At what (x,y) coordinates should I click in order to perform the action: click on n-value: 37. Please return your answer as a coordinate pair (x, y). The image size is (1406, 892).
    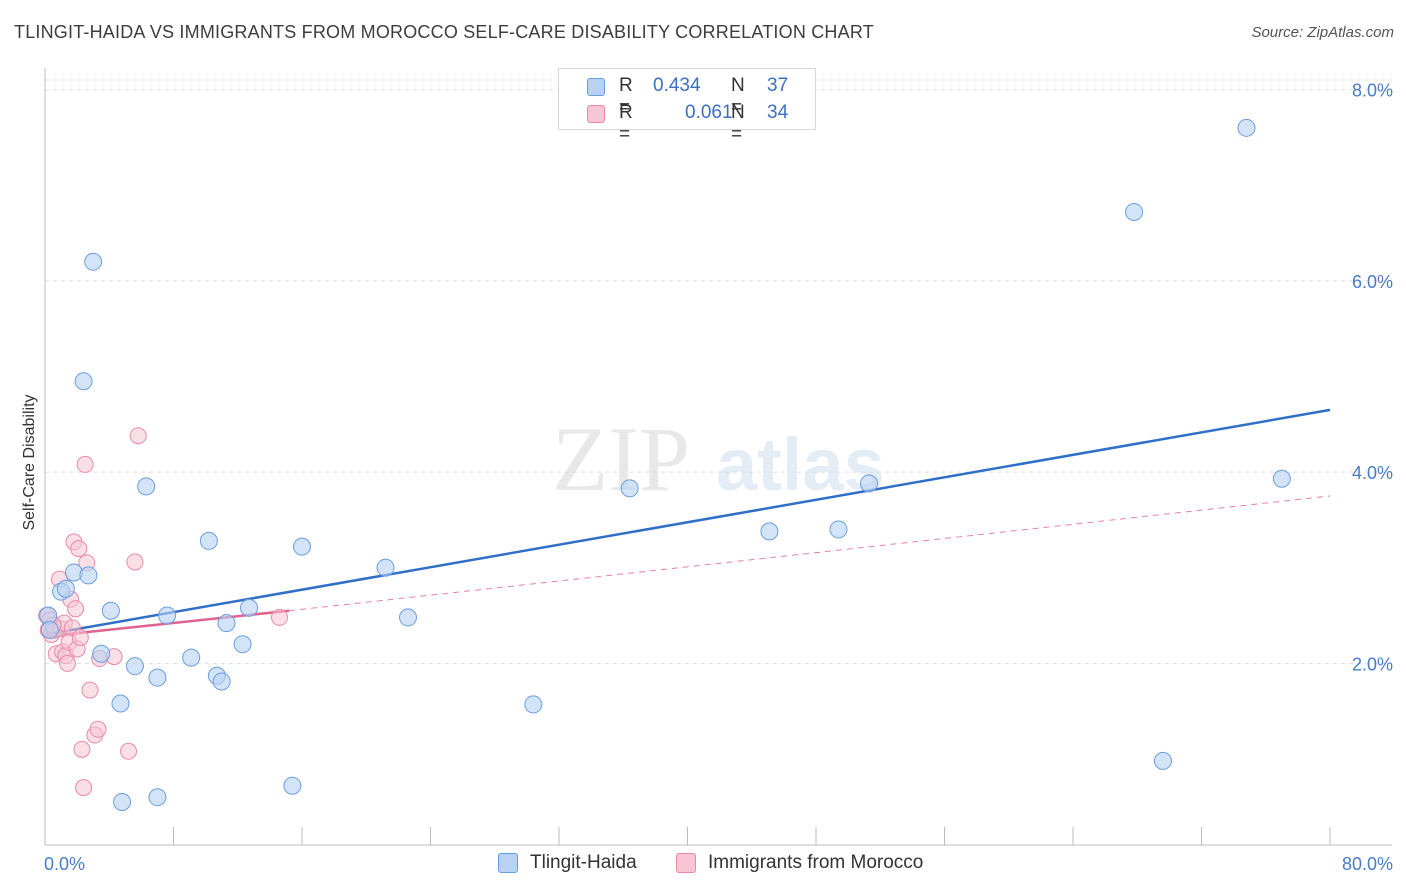
    Looking at the image, I should click on (778, 85).